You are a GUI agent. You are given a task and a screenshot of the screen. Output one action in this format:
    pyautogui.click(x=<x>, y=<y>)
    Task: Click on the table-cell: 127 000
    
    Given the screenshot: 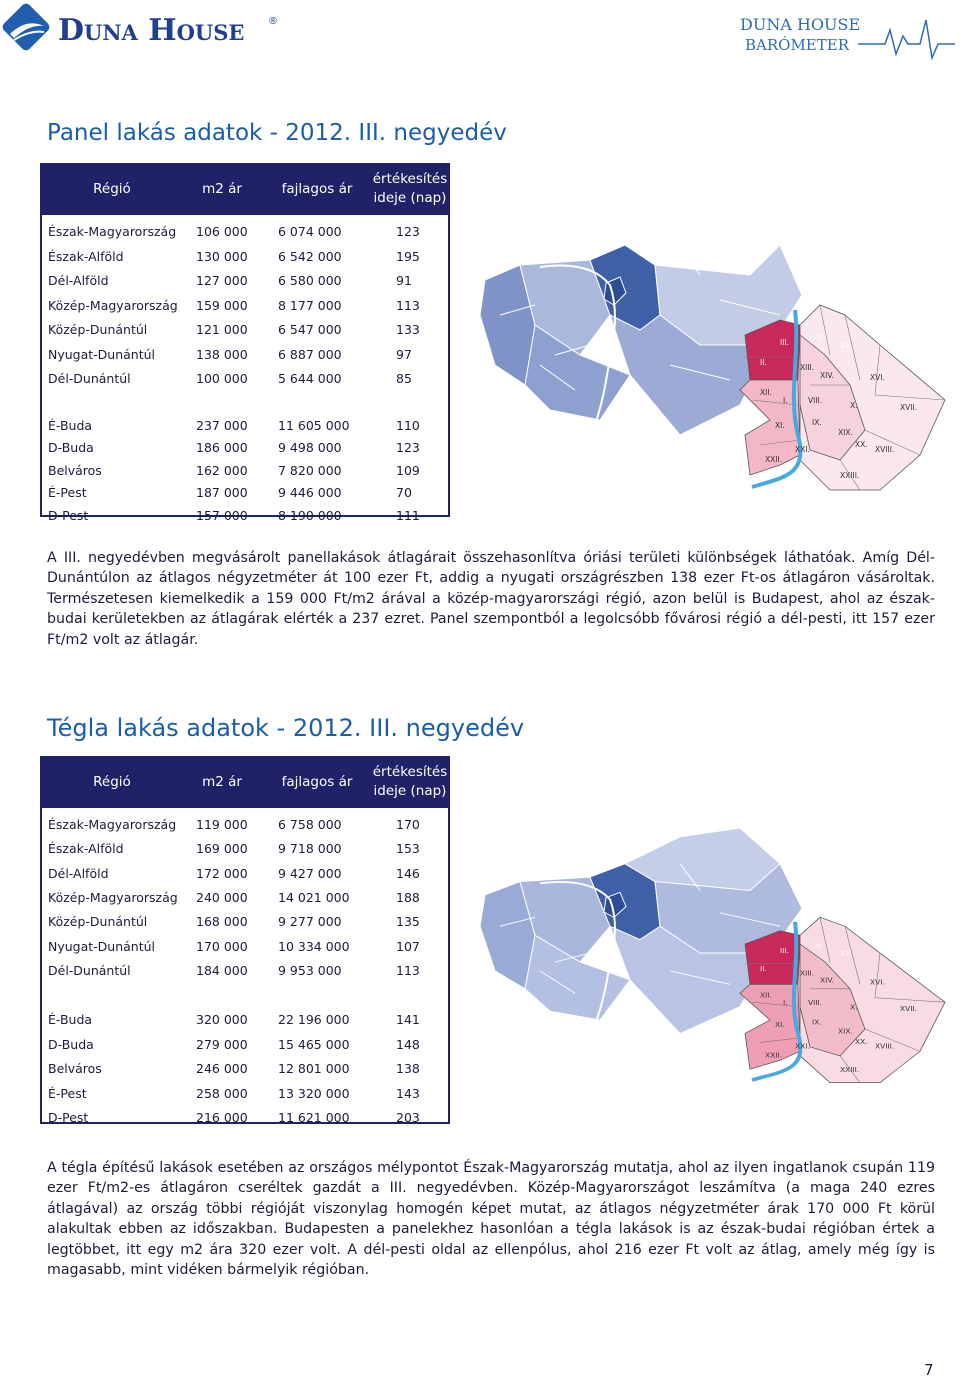 What is the action you would take?
    pyautogui.click(x=222, y=280)
    